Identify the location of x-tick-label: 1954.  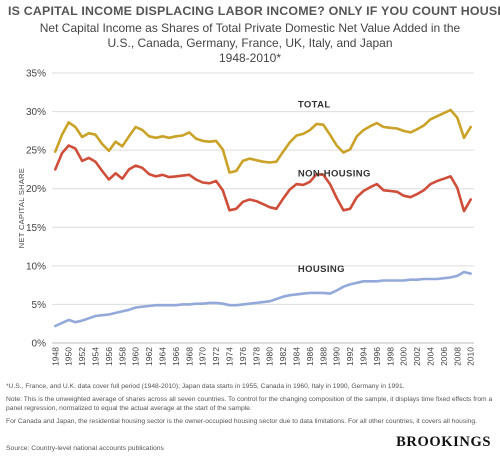
(96, 356).